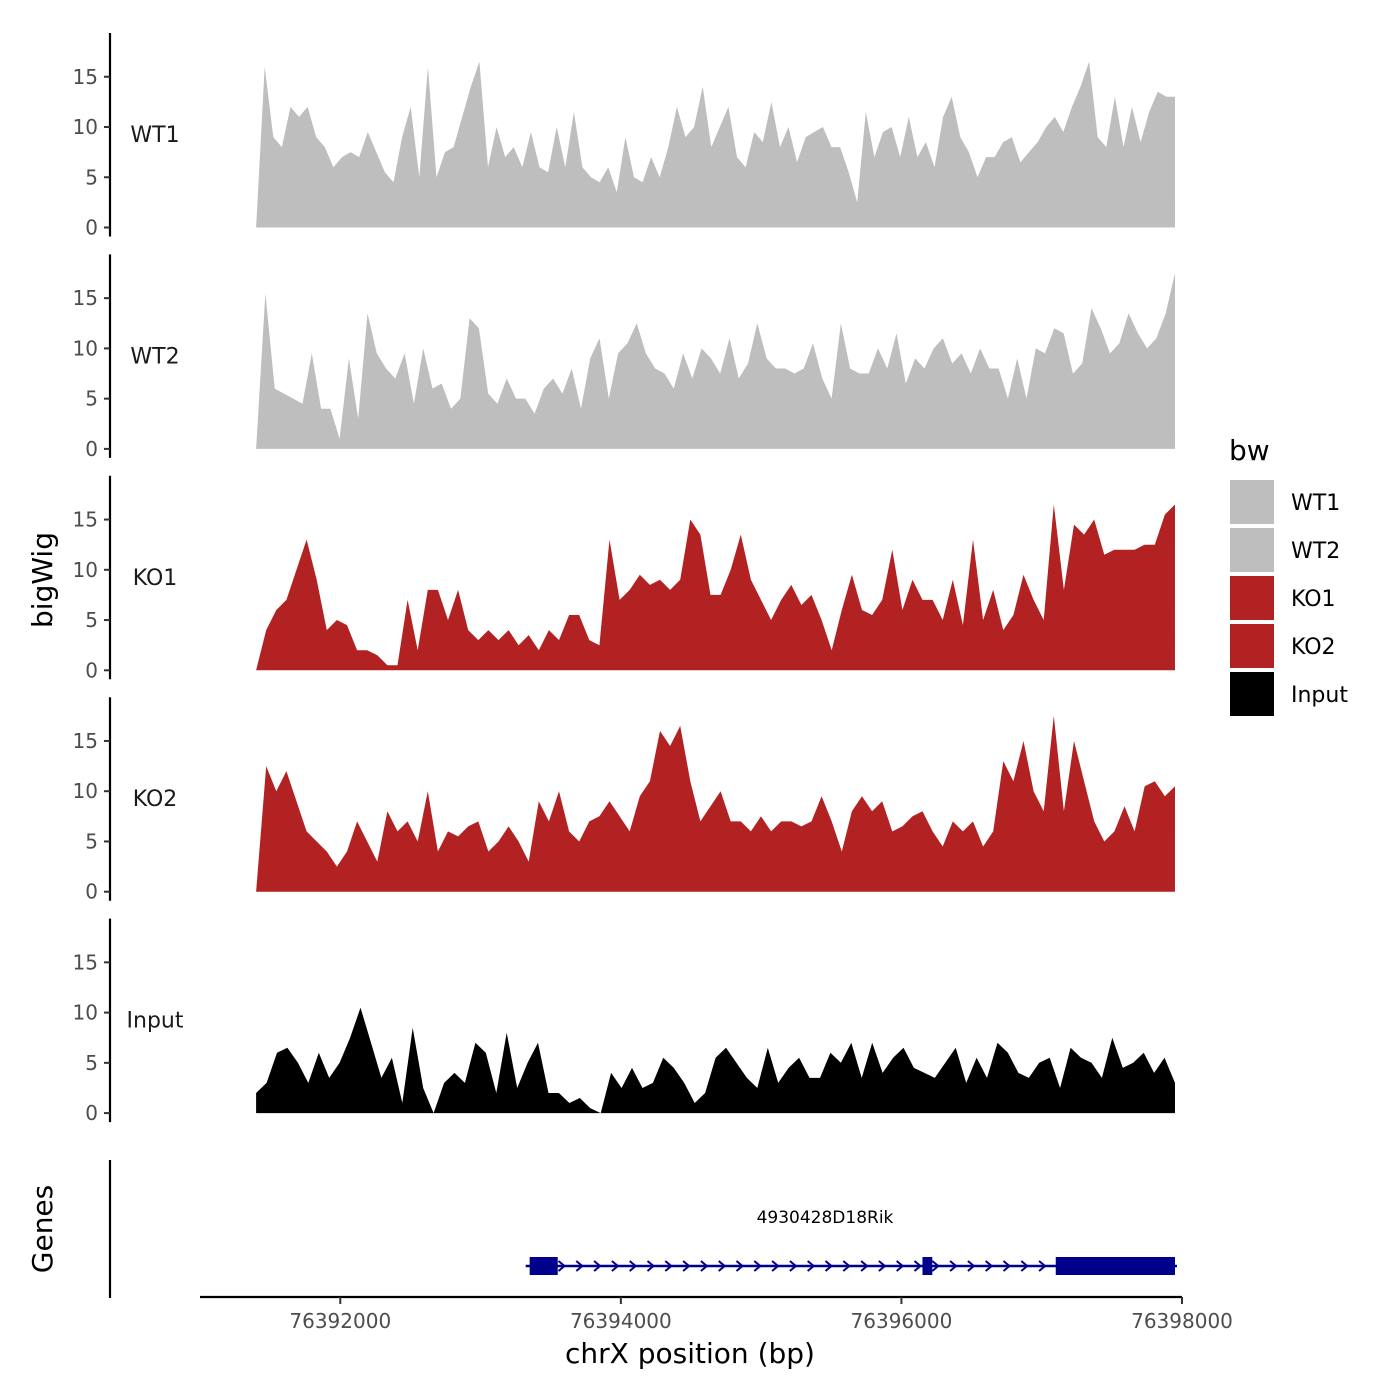 The image size is (1400, 1400). What do you see at coordinates (1252, 550) in the screenshot?
I see `legend-key-wt2` at bounding box center [1252, 550].